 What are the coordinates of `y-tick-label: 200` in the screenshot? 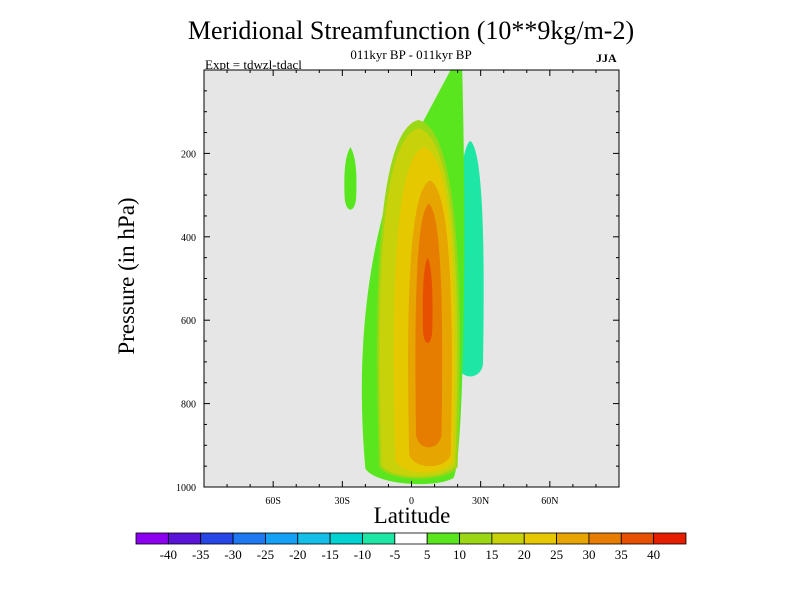 It's located at (188, 154).